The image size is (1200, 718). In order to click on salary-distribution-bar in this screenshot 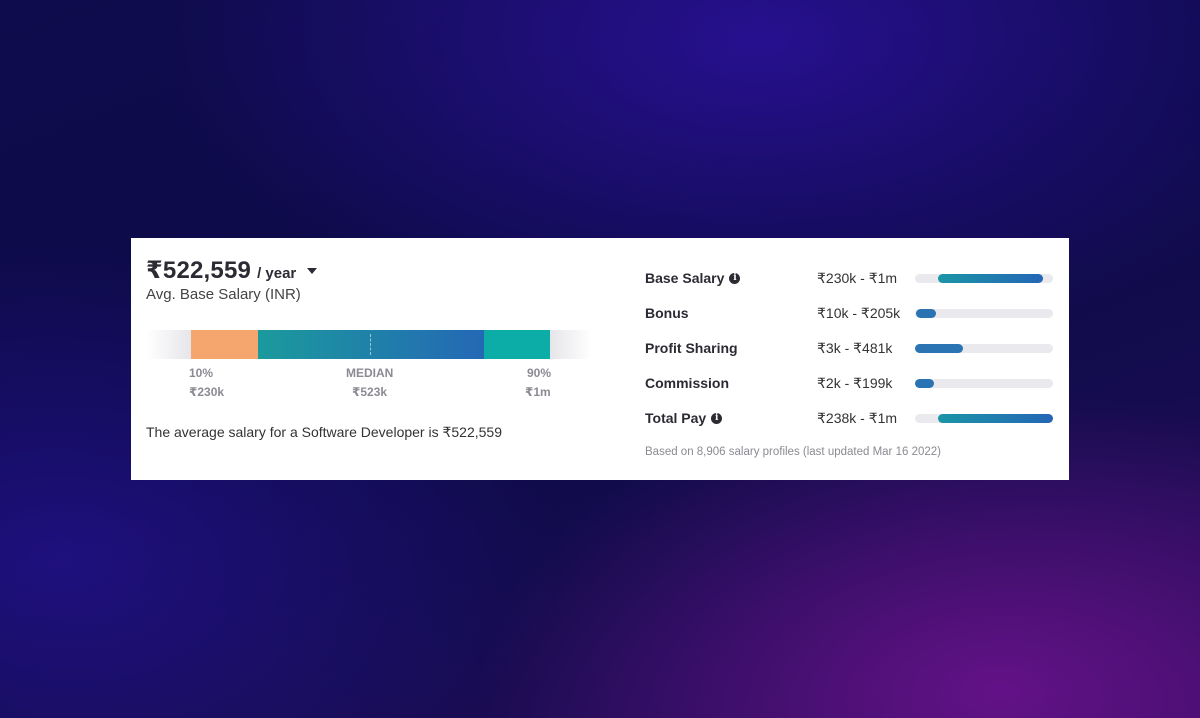, I will do `click(369, 344)`.